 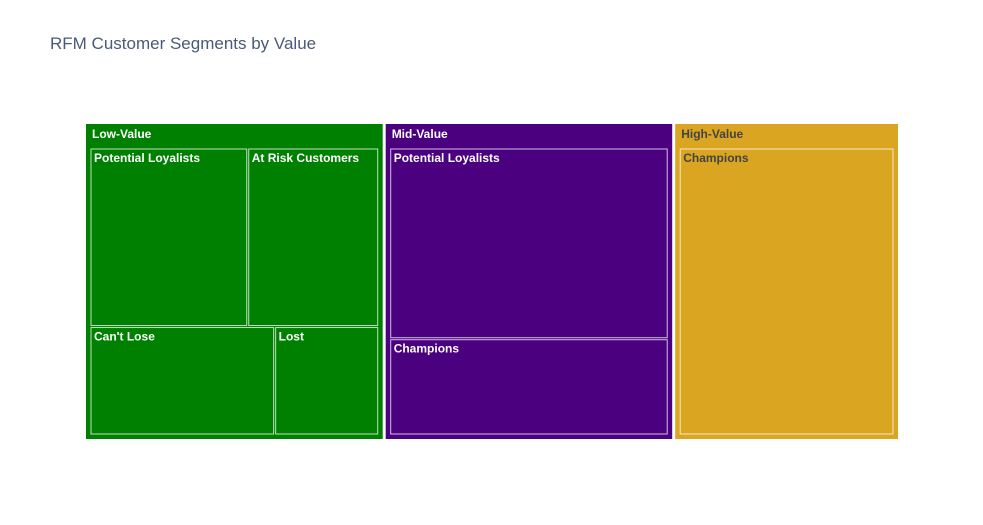 I want to click on cell-label-high-value-champions: Champions, so click(x=716, y=158).